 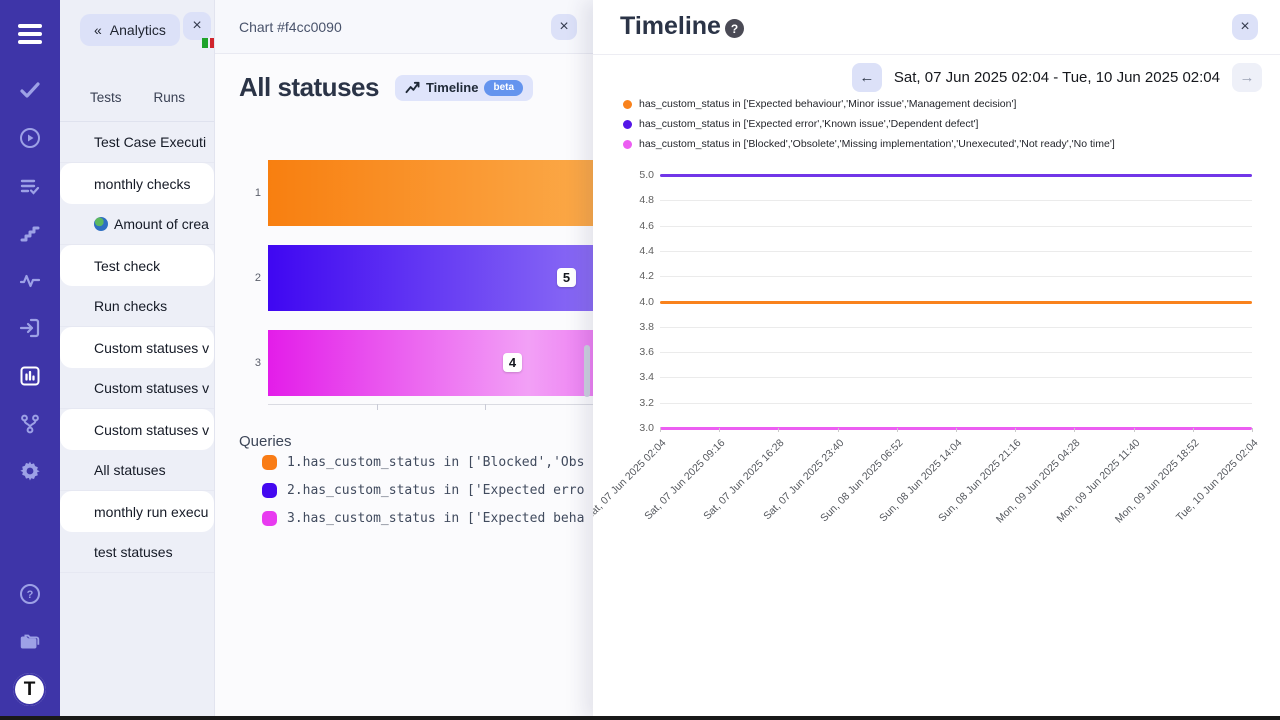 I want to click on query-swatch-purple, so click(x=269, y=490).